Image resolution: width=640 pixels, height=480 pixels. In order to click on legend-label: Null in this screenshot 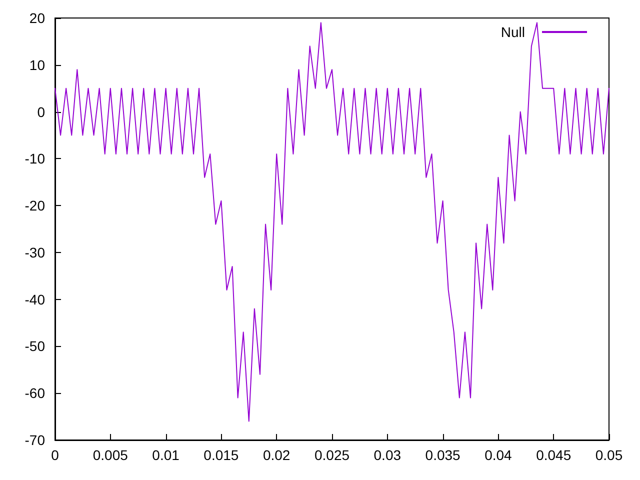, I will do `click(512, 32)`.